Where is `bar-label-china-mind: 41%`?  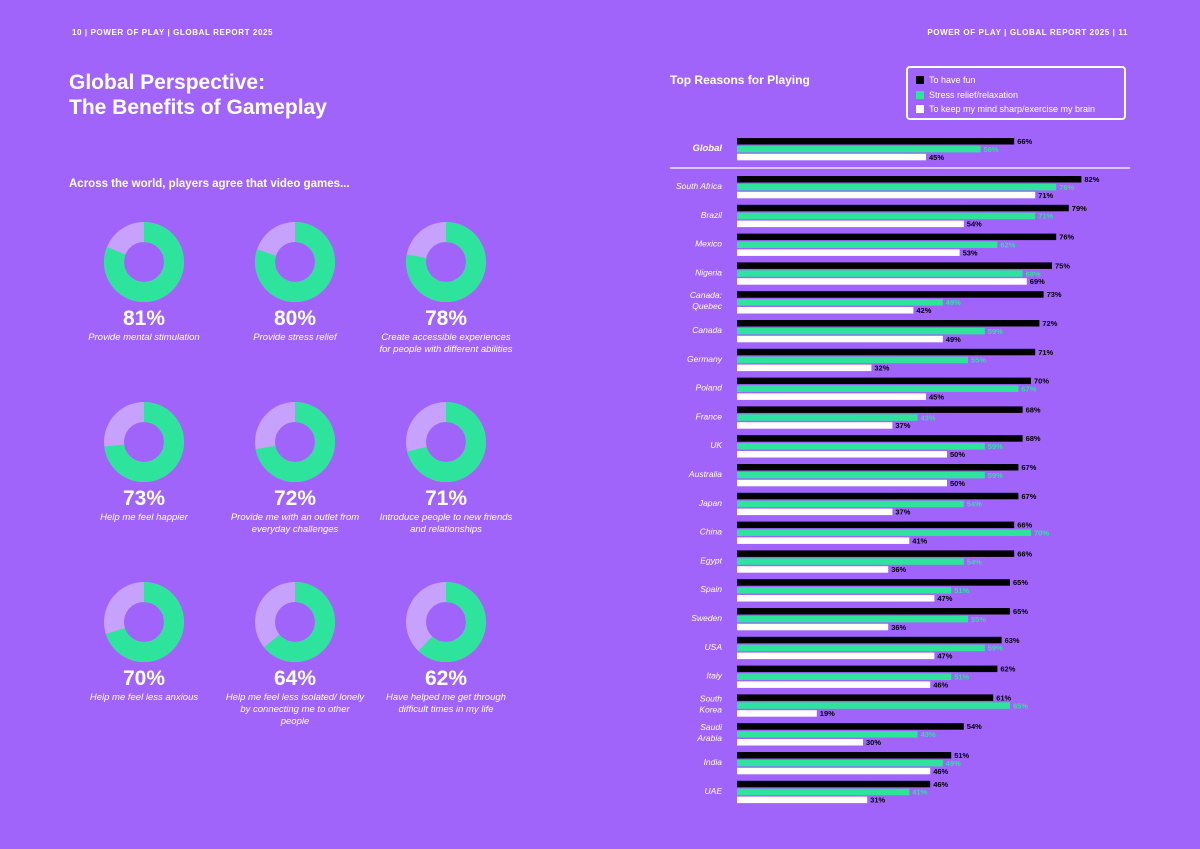 bar-label-china-mind: 41% is located at coordinates (919, 540).